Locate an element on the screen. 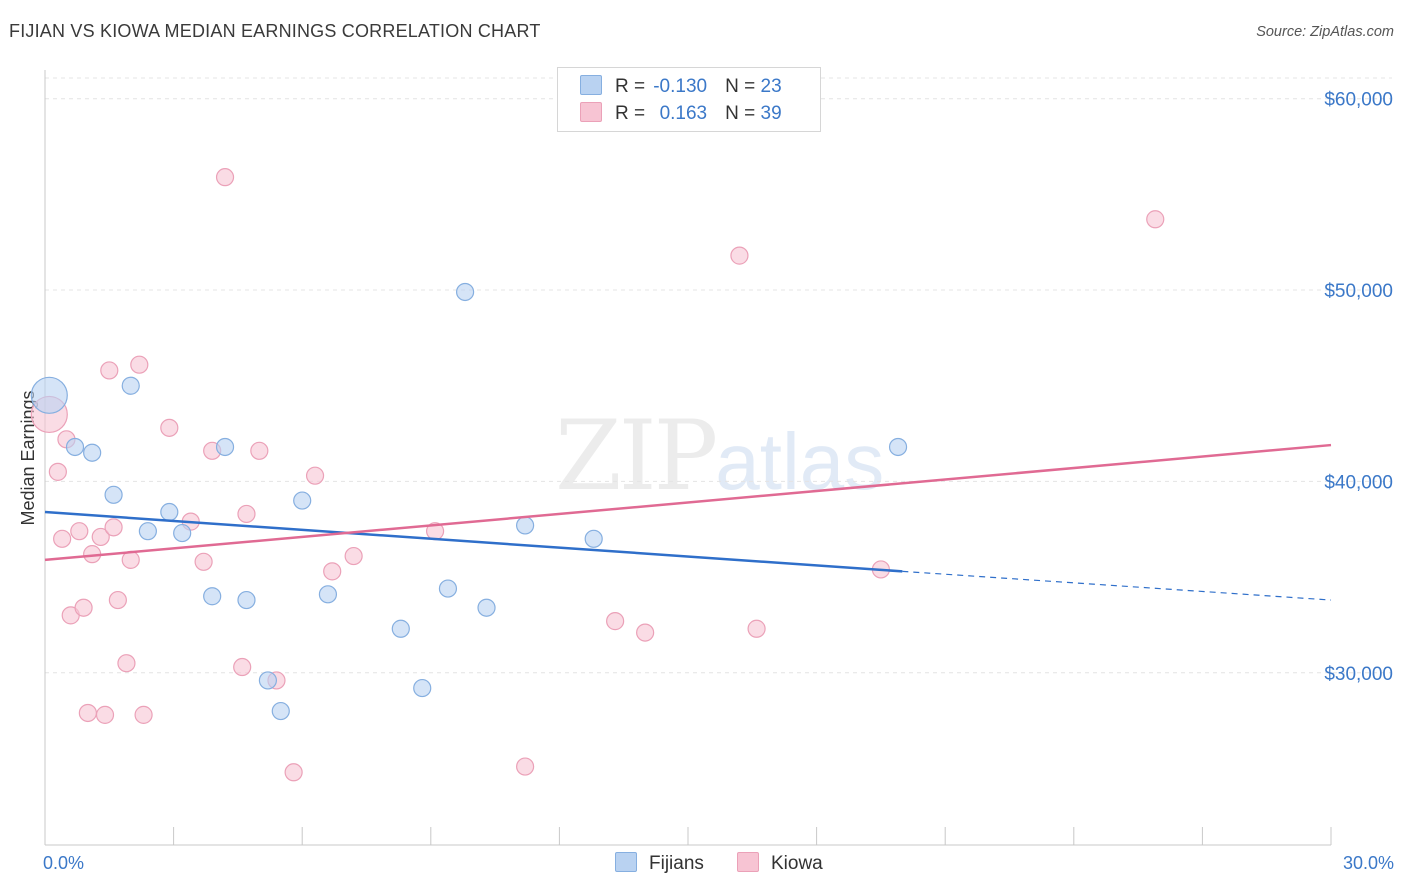 The height and width of the screenshot is (892, 1406). legend-row-fijians: R = -0.130 N = 23 is located at coordinates (681, 88).